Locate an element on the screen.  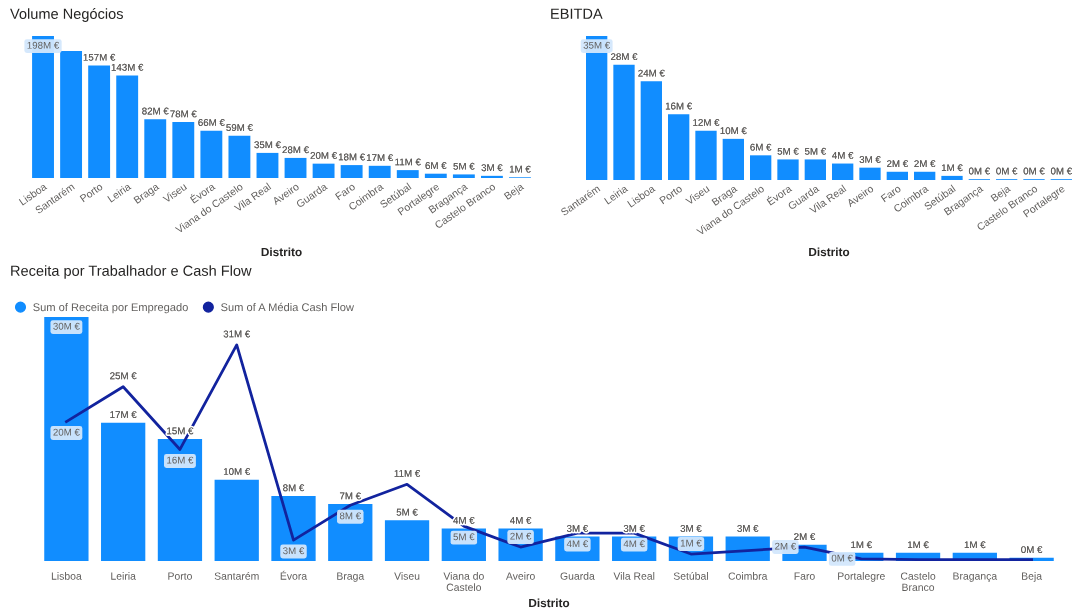
data-label: 143M € is located at coordinates (127, 67).